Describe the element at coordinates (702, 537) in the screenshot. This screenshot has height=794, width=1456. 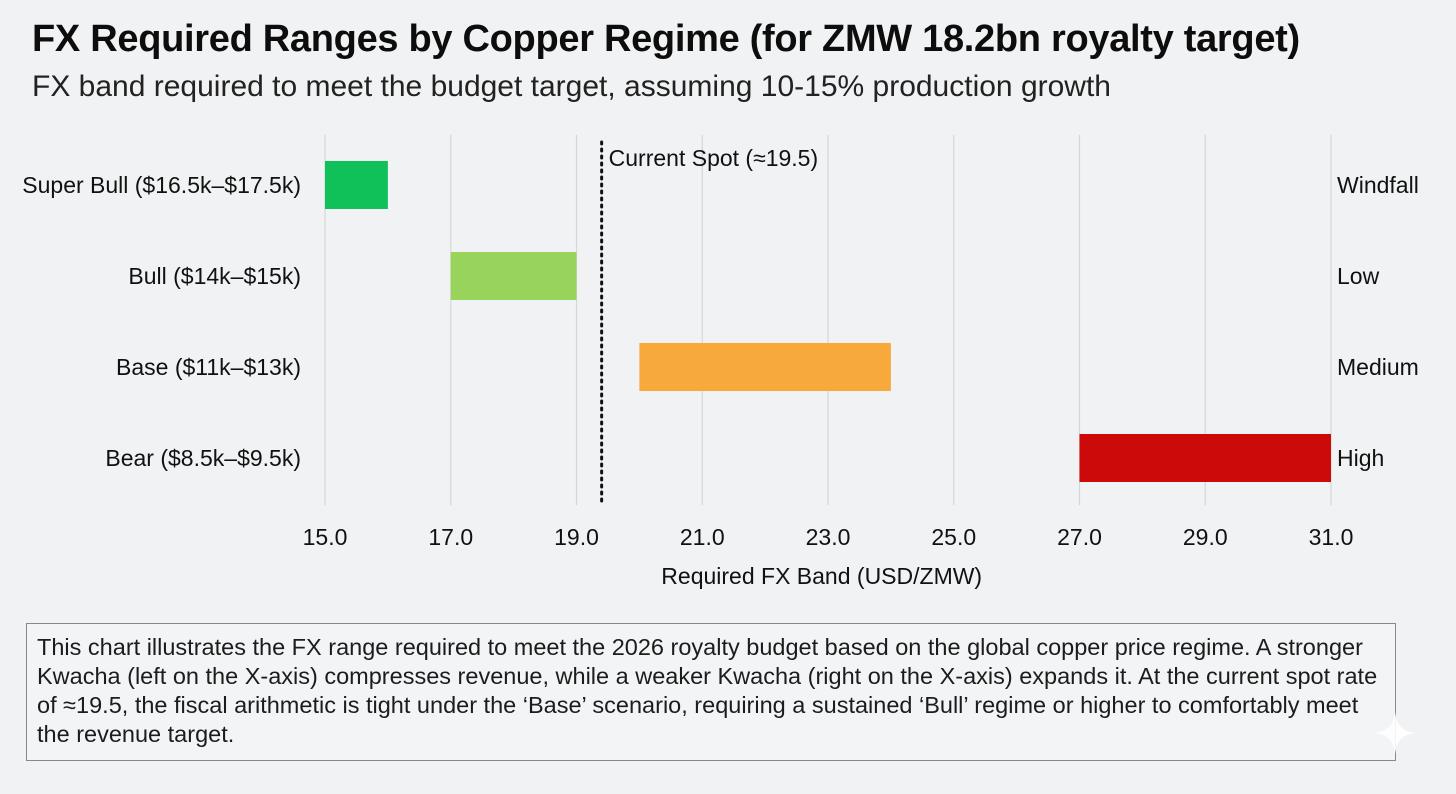
I see `x-tick-label: 21.0` at that location.